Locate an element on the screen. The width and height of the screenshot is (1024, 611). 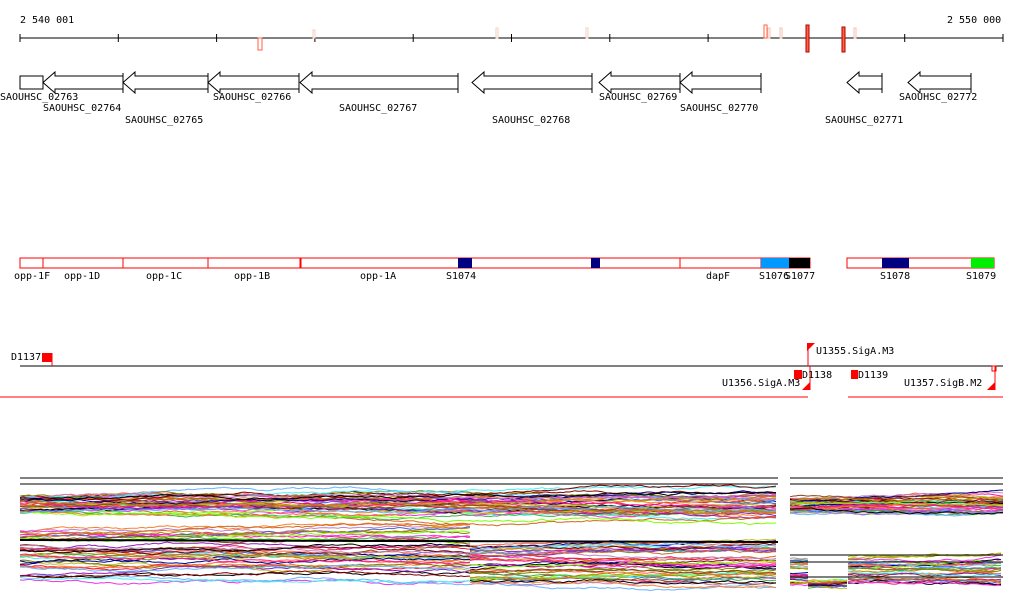
gene-SAOUHSC_02766: SAOUHSC_02766 is located at coordinates (253, 86).